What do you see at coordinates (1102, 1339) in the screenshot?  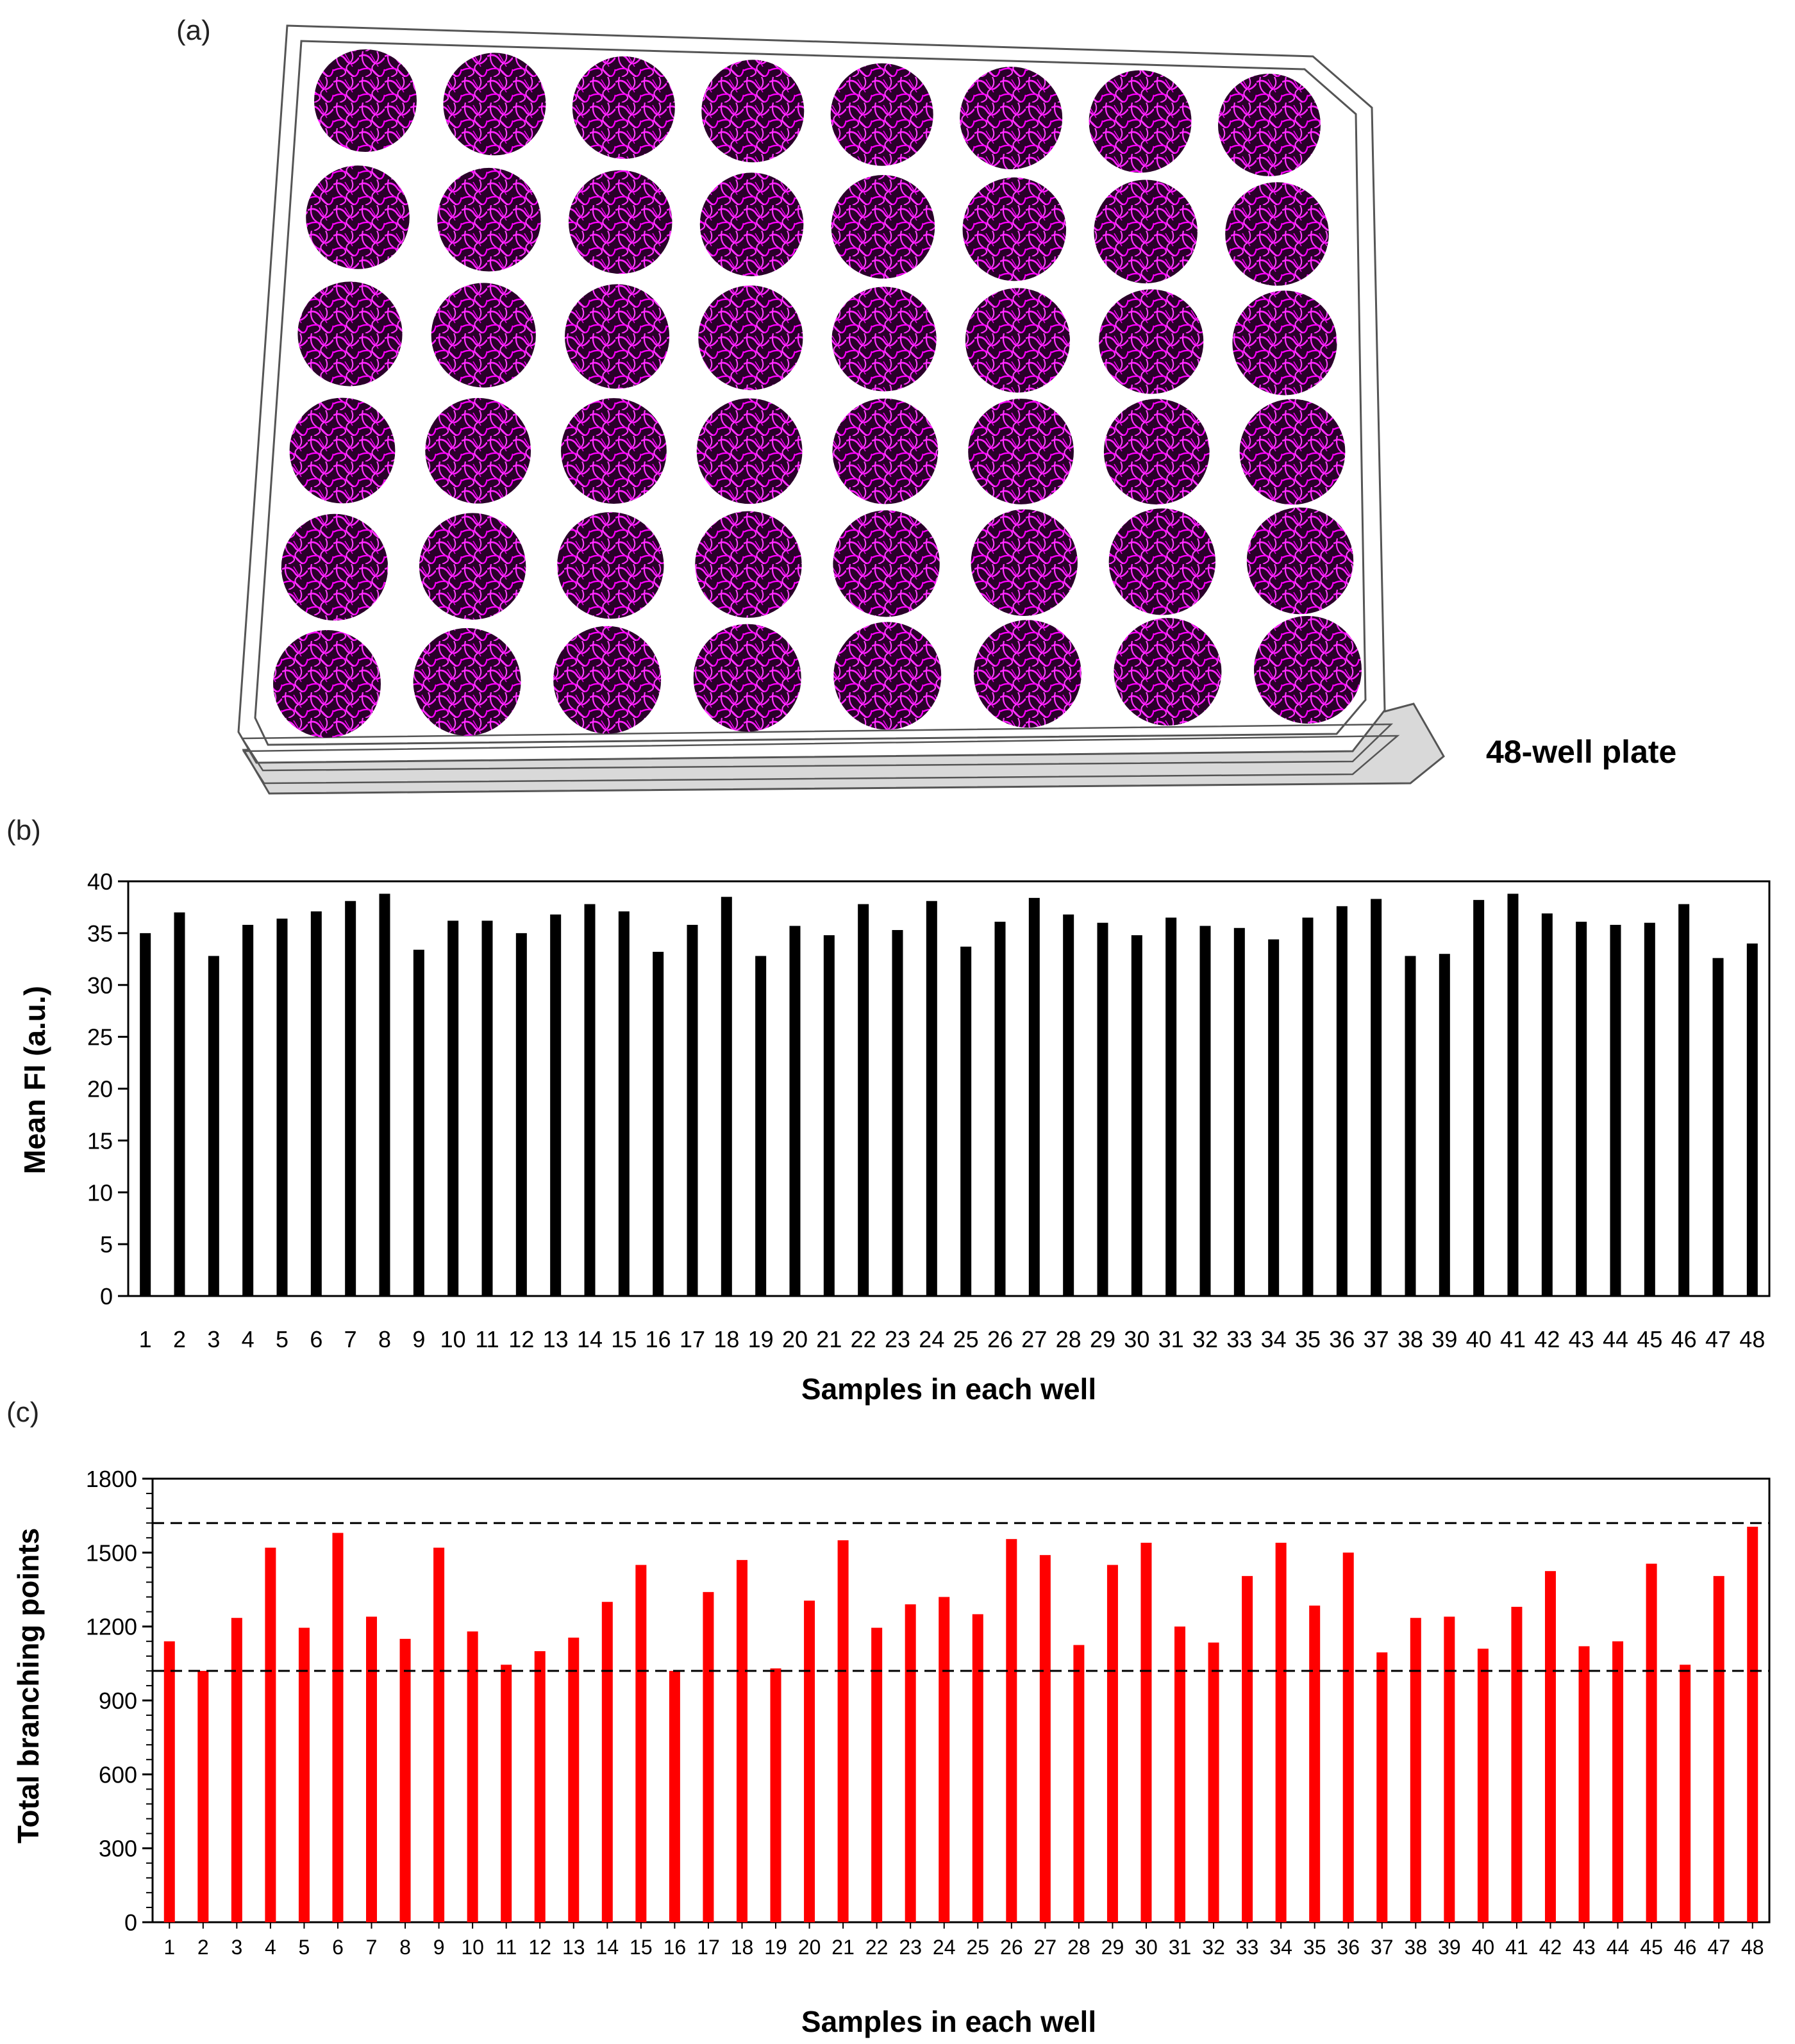 I see `x-tick-label: 29` at bounding box center [1102, 1339].